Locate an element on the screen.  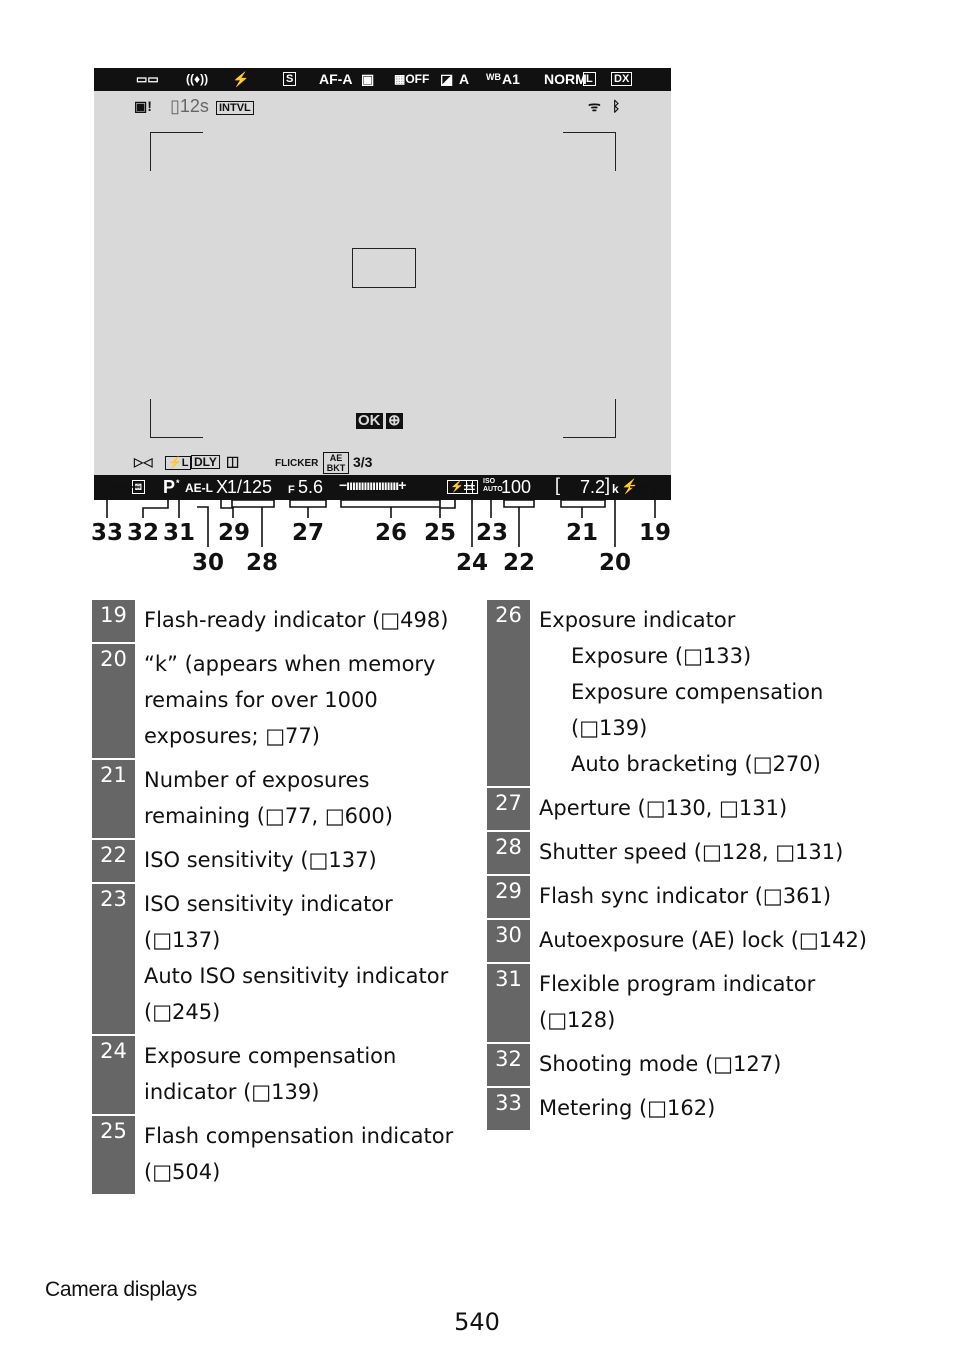
legend-text: Exposure indicator is located at coordinates (637, 620).